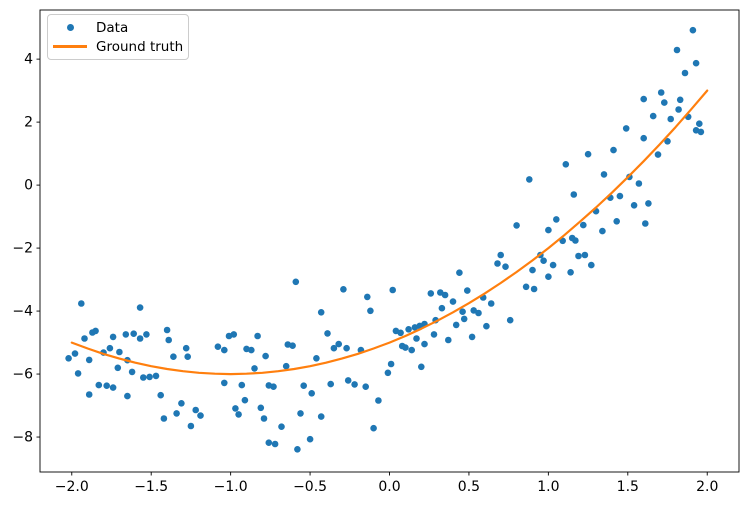  Describe the element at coordinates (310, 487) in the screenshot. I see `x-tick-label: −0.5` at that location.